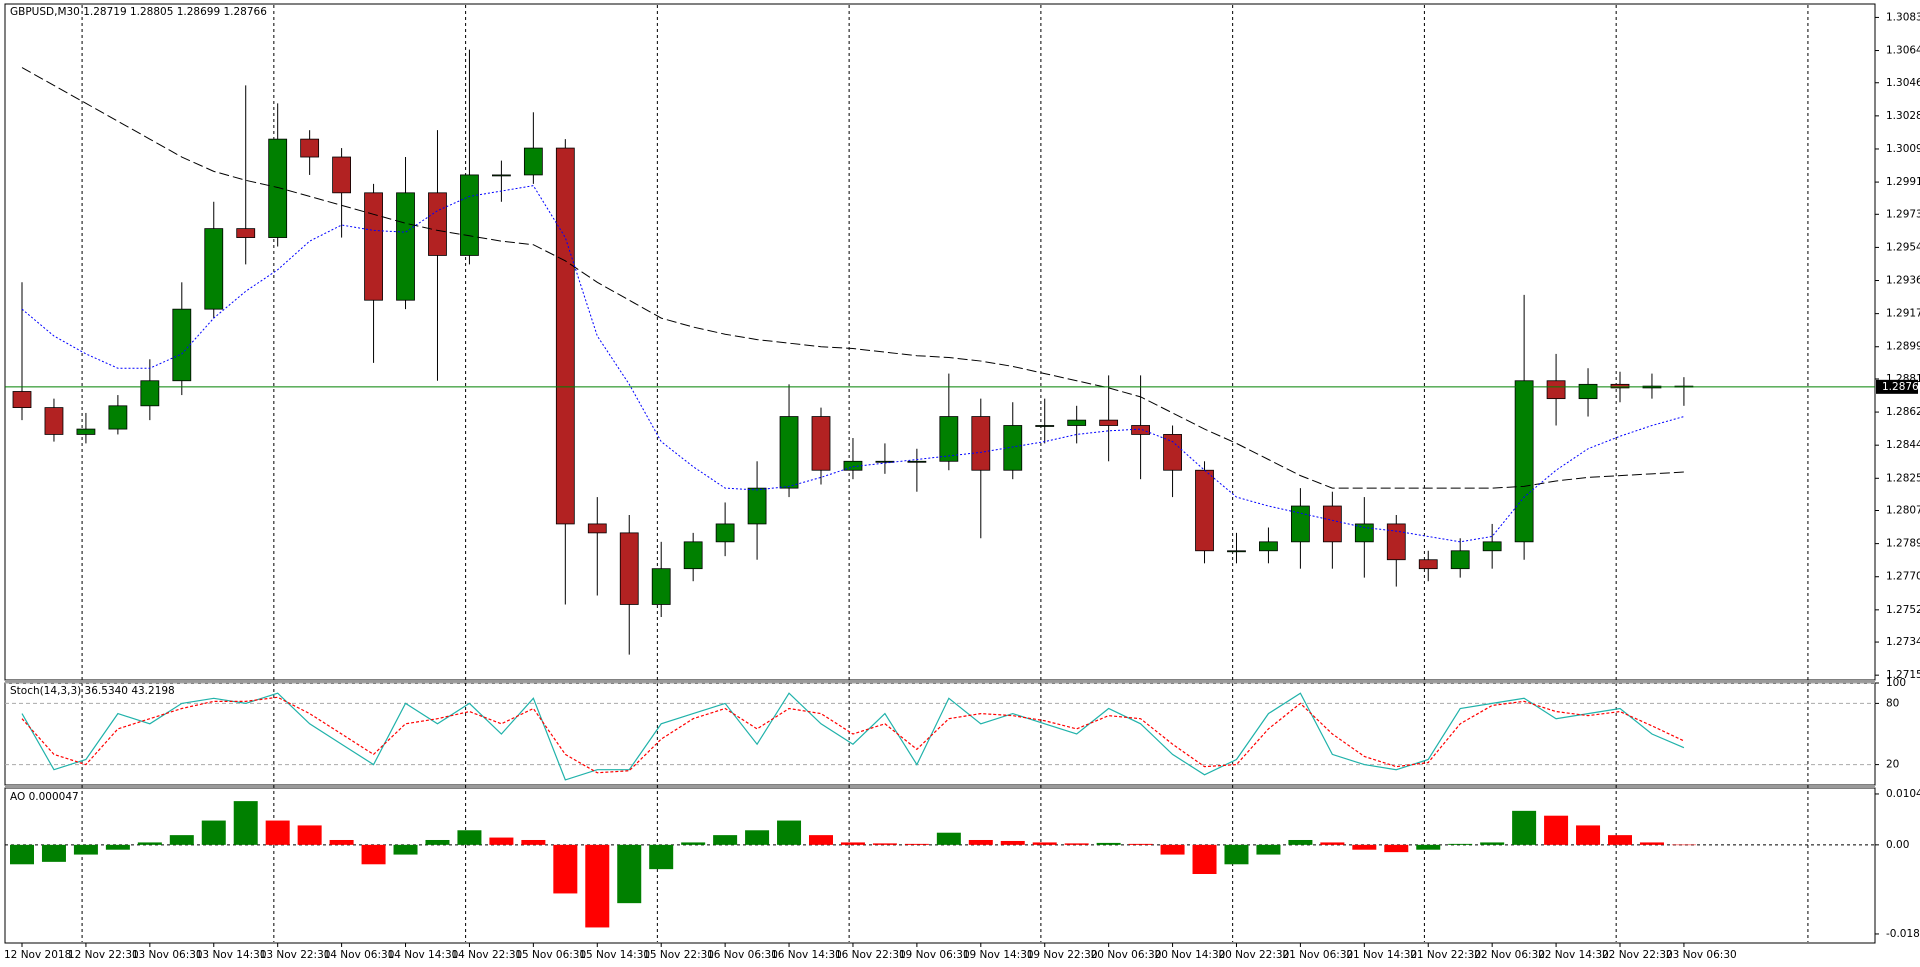  Describe the element at coordinates (37, 955) in the screenshot. I see `x-tick-label: 12 Nov 2018` at that location.